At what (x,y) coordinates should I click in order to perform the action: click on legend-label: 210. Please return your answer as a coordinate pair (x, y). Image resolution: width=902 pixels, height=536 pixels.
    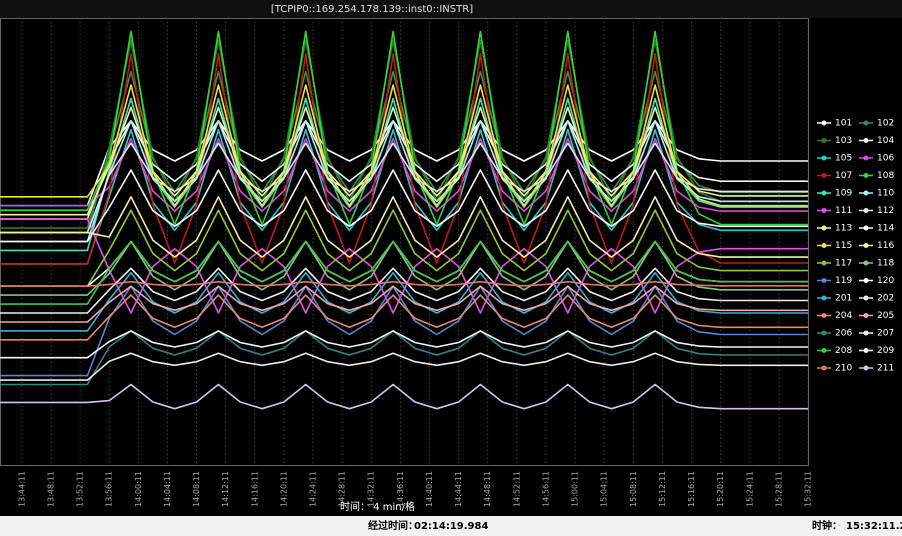
    Looking at the image, I should click on (843, 369).